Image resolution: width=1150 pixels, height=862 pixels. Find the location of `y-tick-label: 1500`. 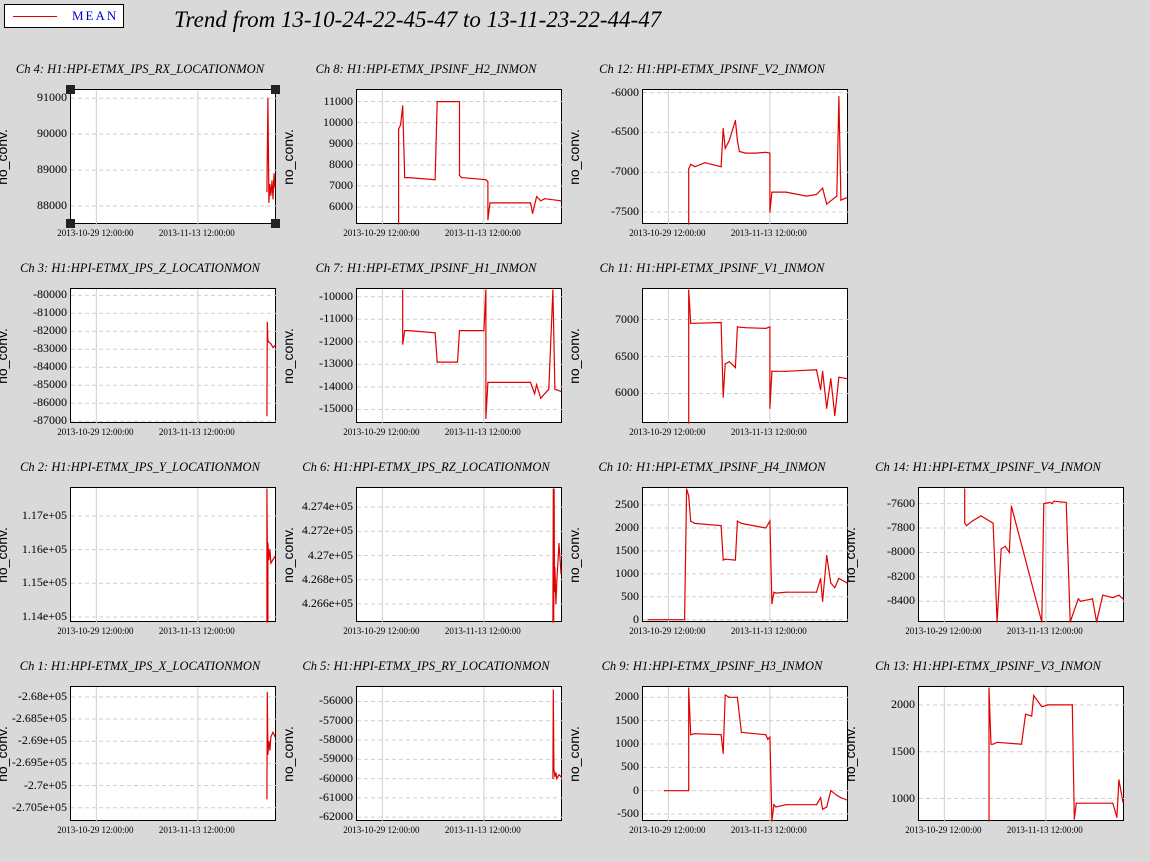

y-tick-label: 1500 is located at coordinates (627, 549).